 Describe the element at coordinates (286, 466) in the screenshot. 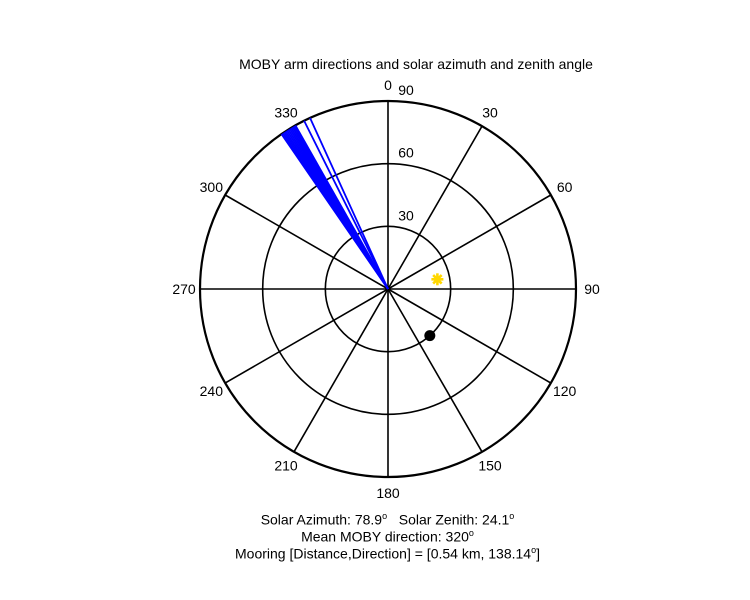

I see `angular-tick-label: 210` at that location.